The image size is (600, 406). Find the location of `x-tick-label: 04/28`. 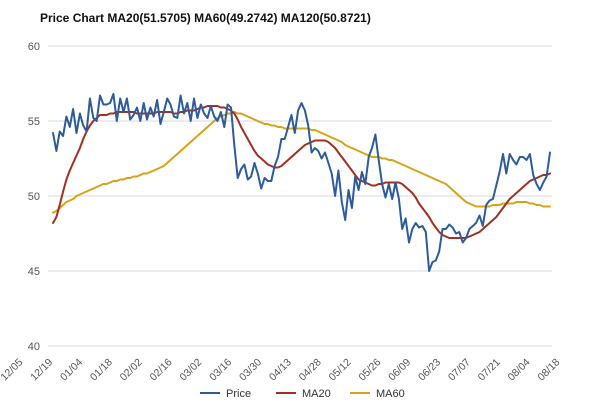

x-tick-label: 04/28 is located at coordinates (310, 369).